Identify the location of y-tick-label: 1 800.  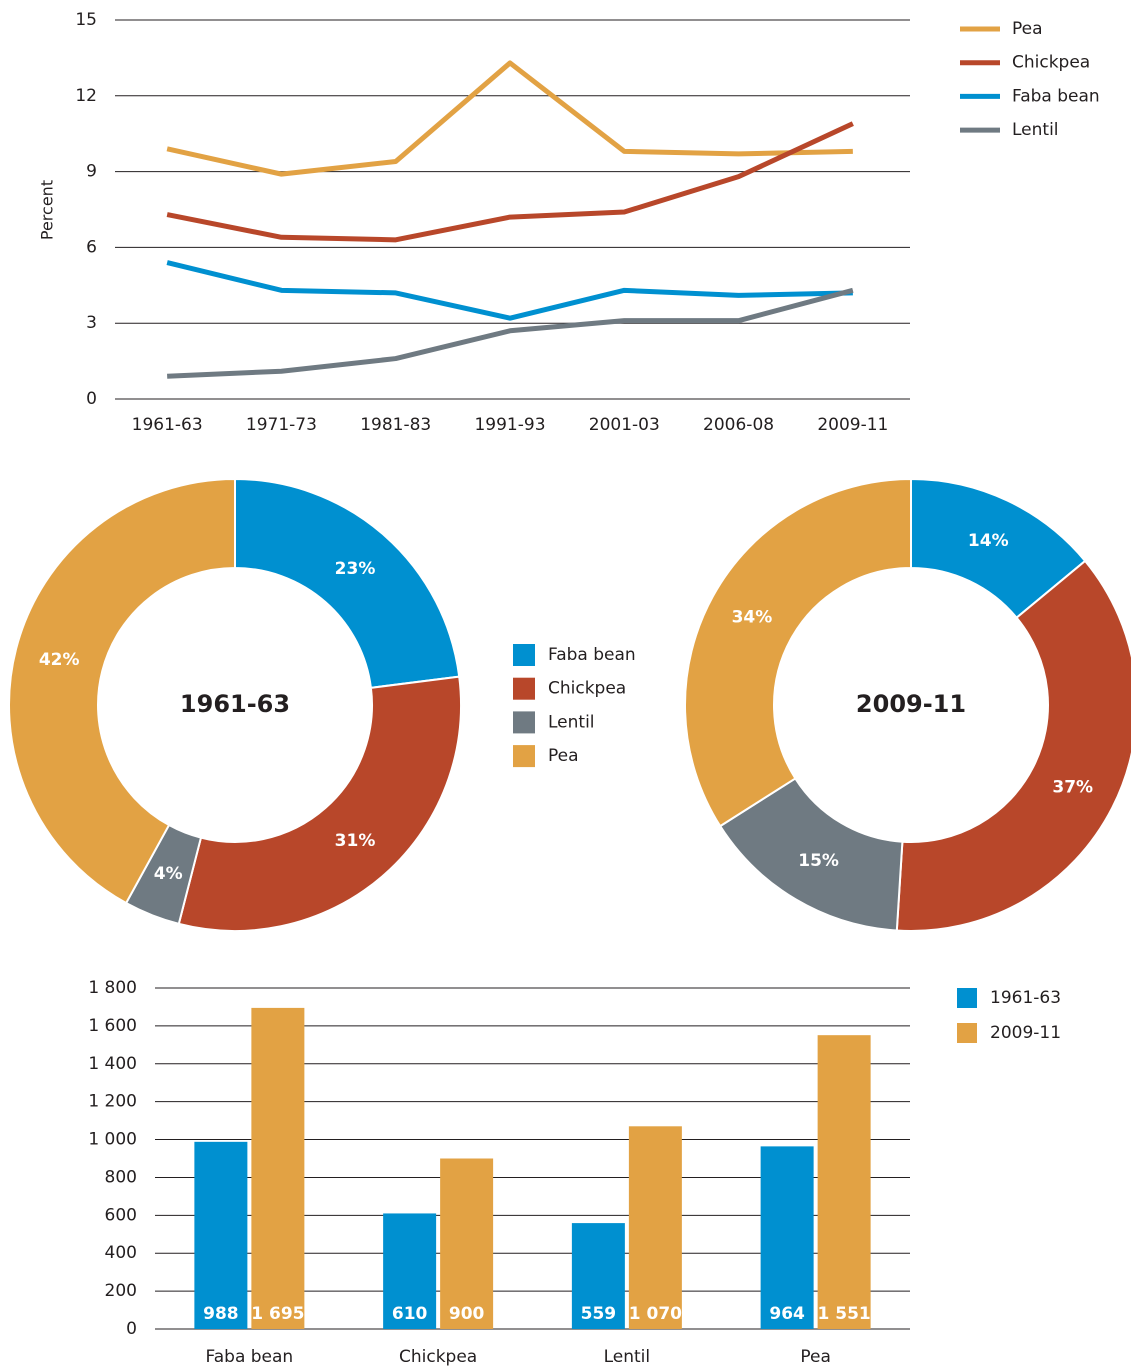
(112, 988).